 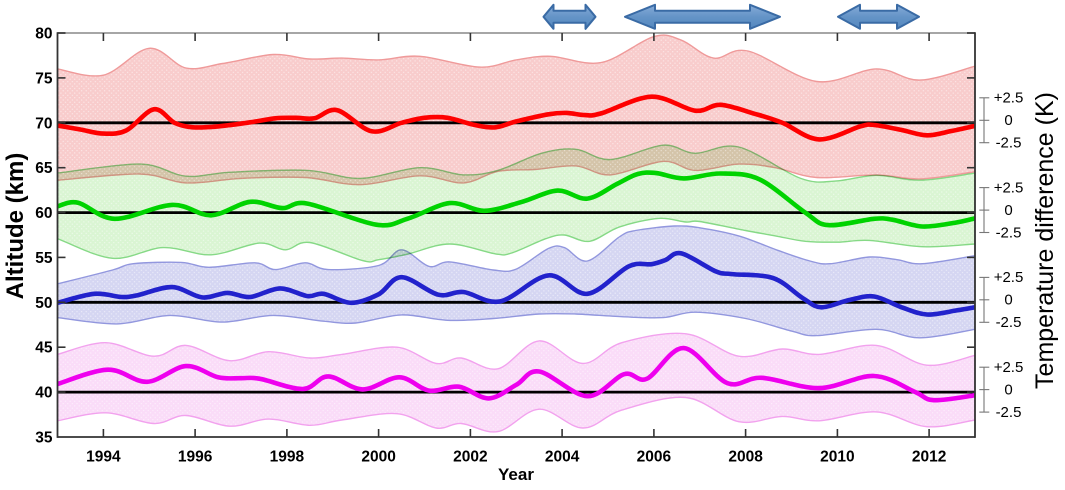 What do you see at coordinates (654, 457) in the screenshot?
I see `svg-text: 2006` at bounding box center [654, 457].